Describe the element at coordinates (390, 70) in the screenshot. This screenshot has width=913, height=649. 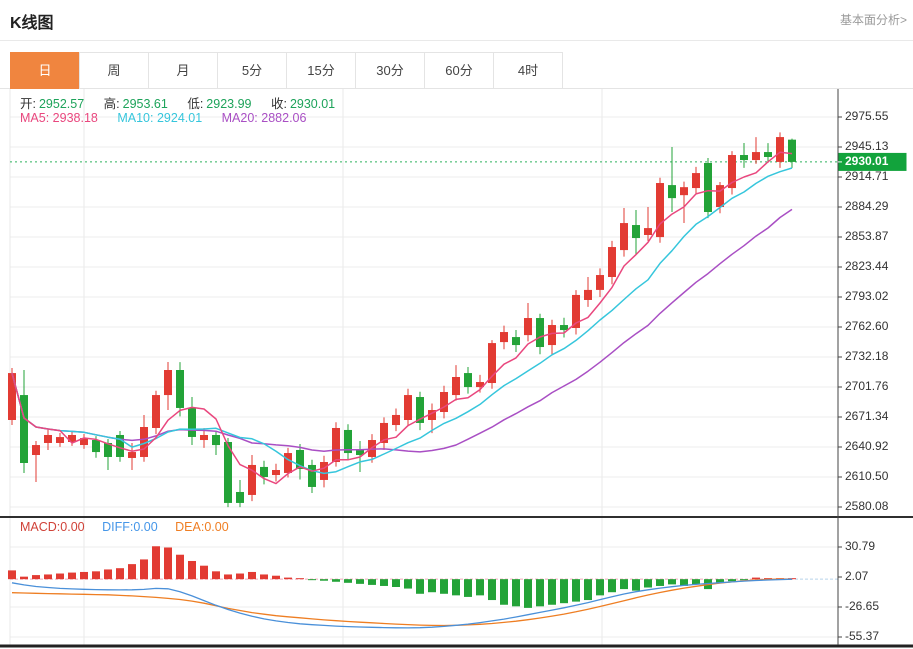
I see `tab-30分: 30分` at that location.